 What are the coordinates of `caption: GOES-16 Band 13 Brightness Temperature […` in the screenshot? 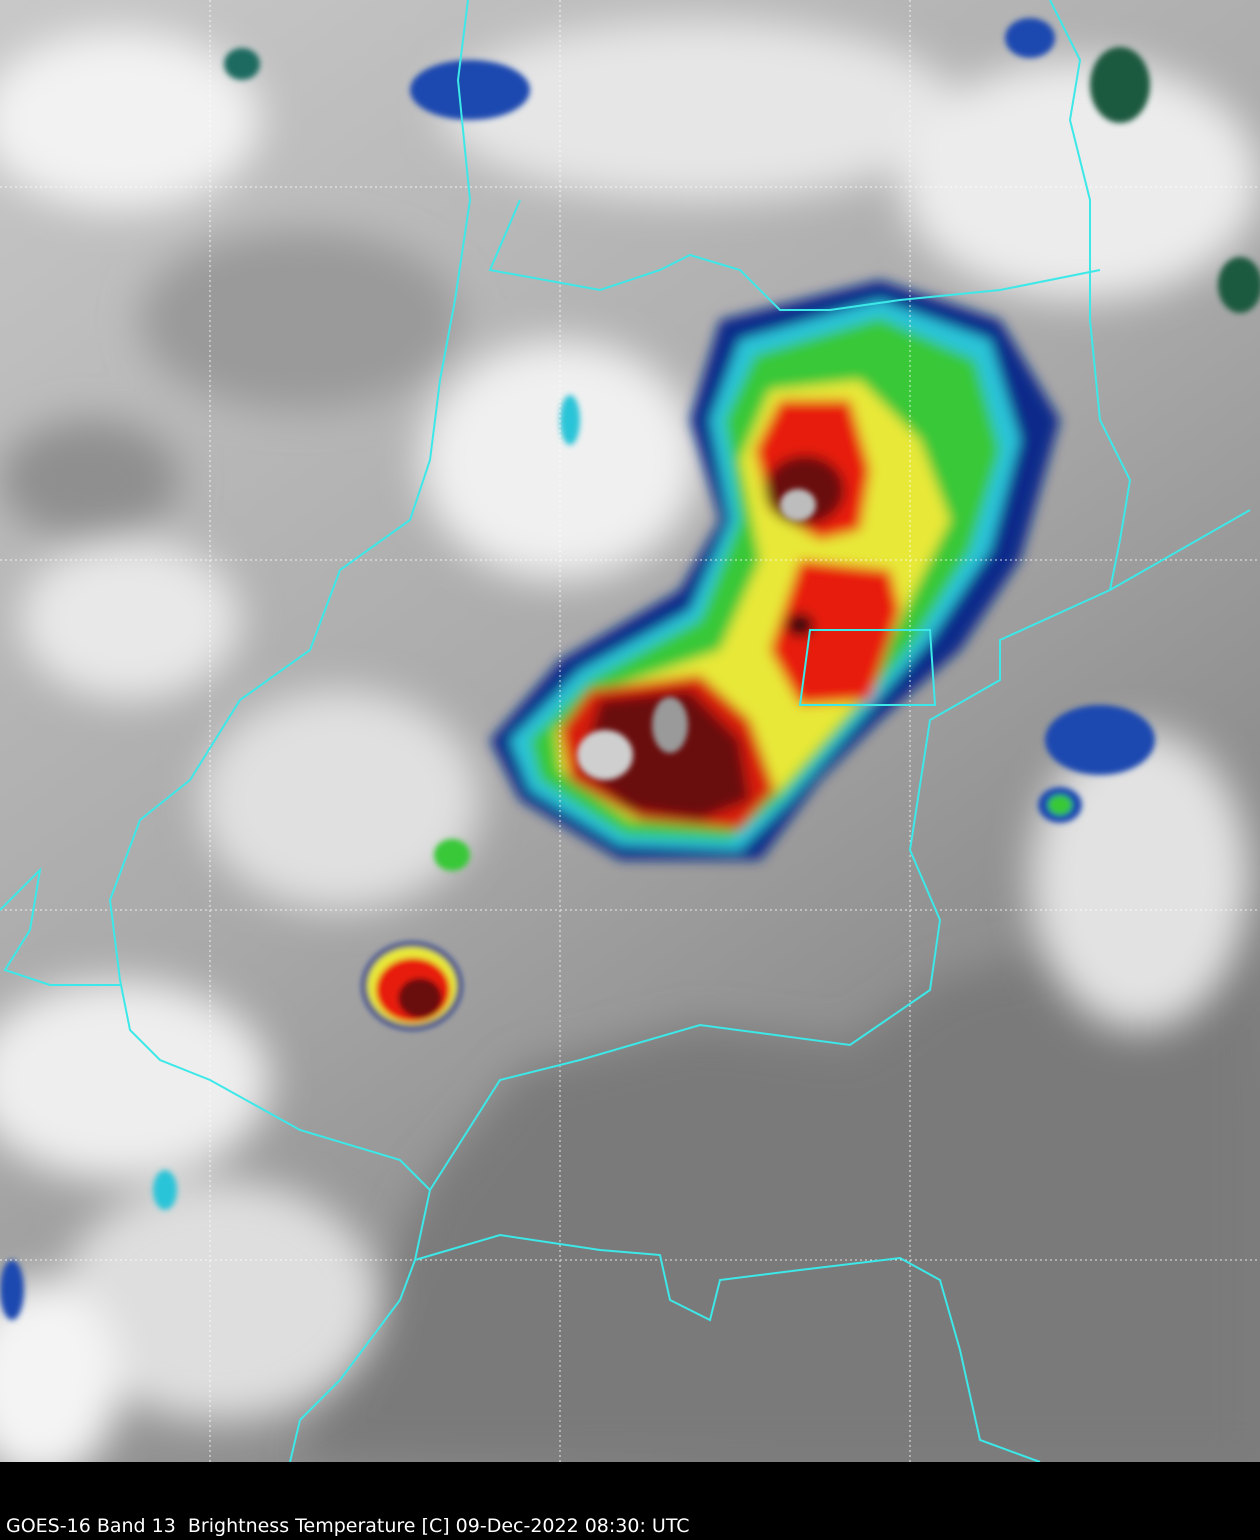 It's located at (348, 1526).